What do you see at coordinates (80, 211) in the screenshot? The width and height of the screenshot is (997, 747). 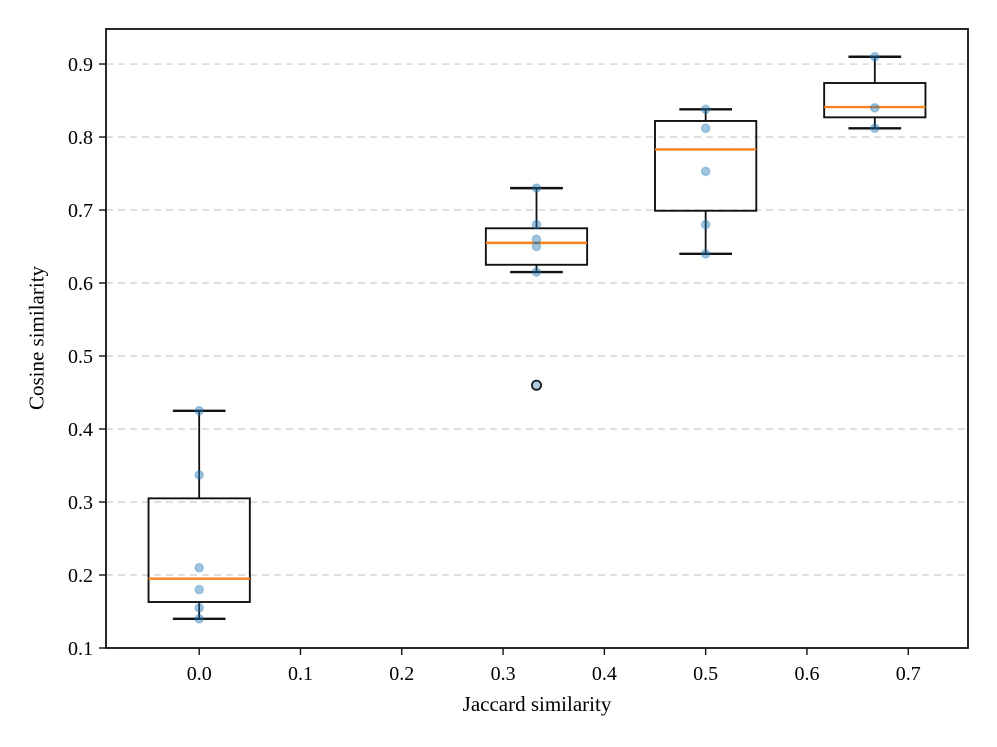 I see `y-tick-label: 0.7` at bounding box center [80, 211].